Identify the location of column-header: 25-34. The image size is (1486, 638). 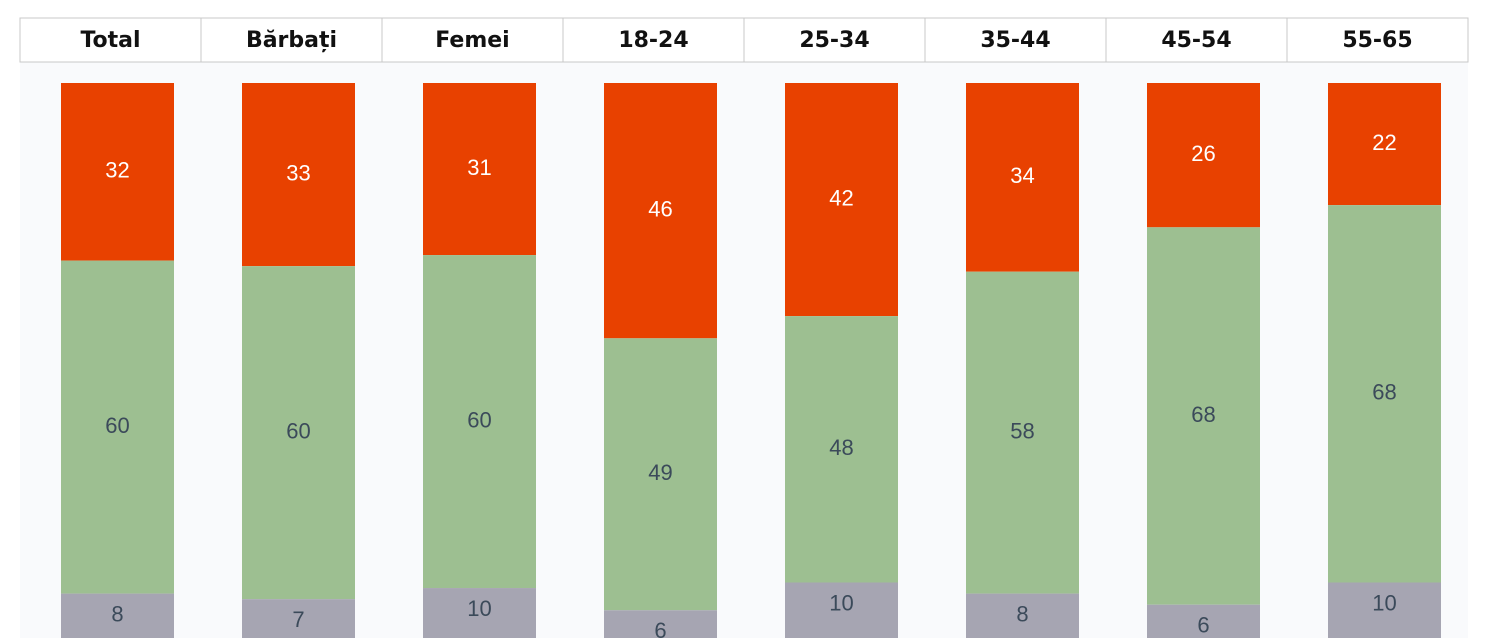
(834, 40).